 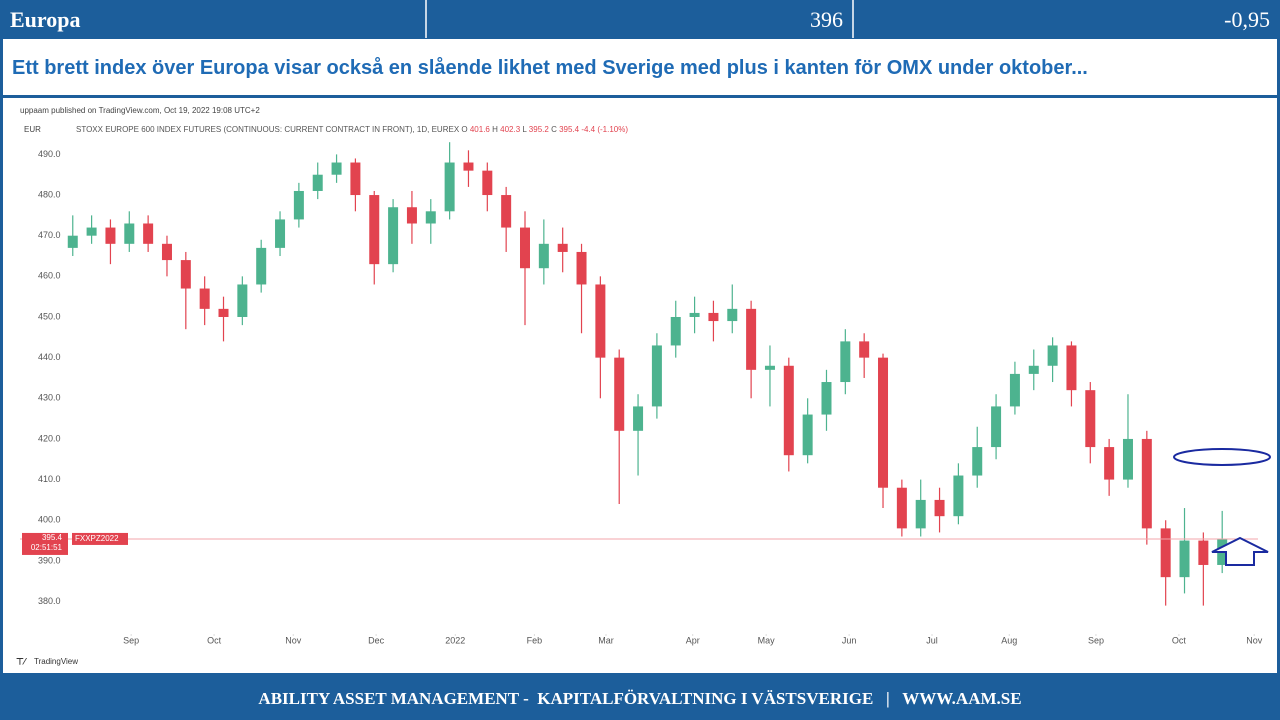 I want to click on price-box, so click(x=45, y=543).